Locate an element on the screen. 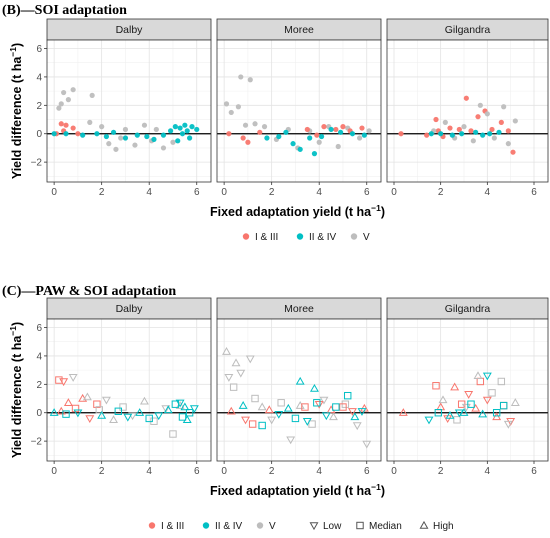 The width and height of the screenshot is (550, 538). legend-key-median is located at coordinates (360, 525).